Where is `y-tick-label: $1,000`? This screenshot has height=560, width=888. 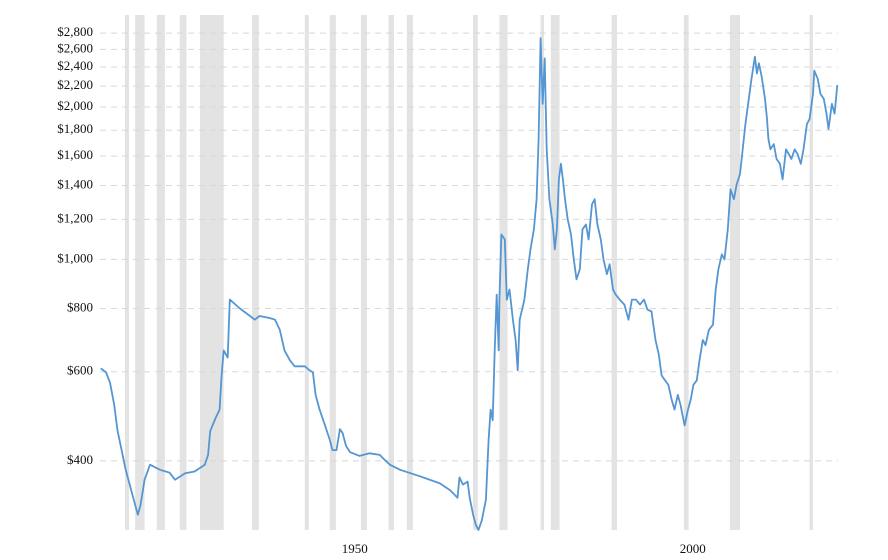
y-tick-label: $1,000 is located at coordinates (75, 257).